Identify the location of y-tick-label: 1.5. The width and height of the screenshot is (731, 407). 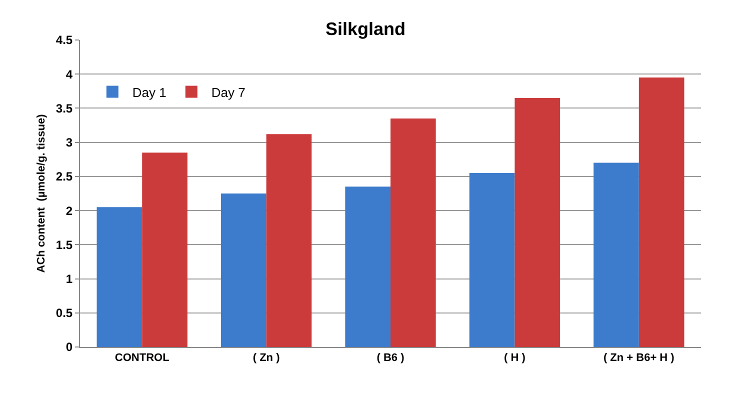
(64, 245).